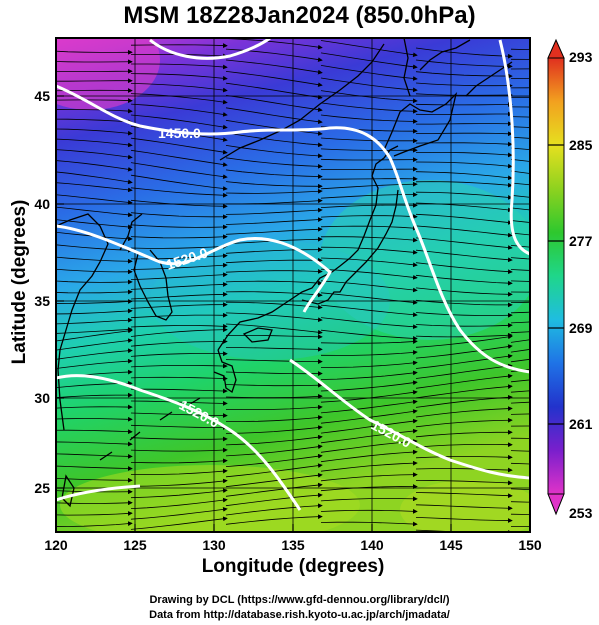 This screenshot has height=625, width=599. Describe the element at coordinates (42, 398) in the screenshot. I see `y-tick-label: 30` at that location.